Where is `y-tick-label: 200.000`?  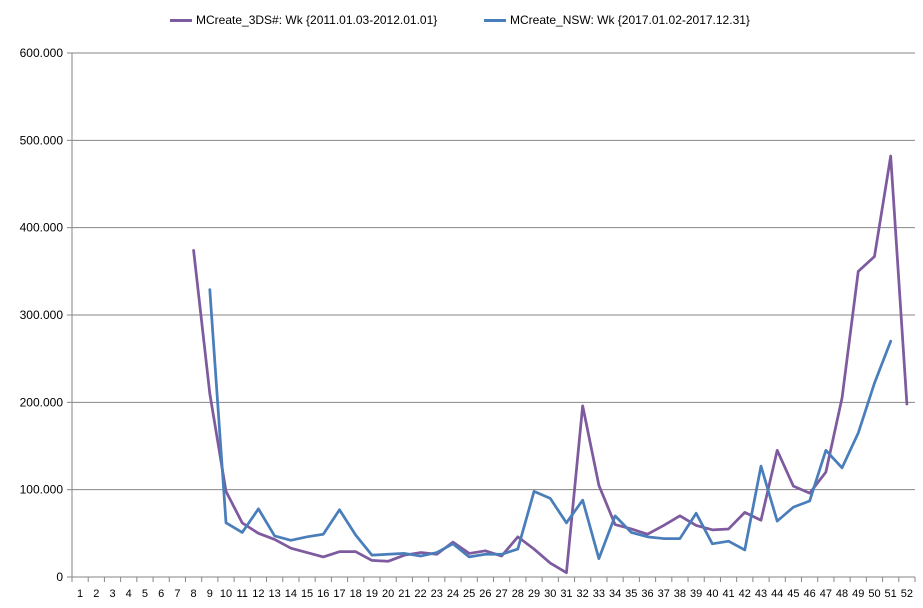 y-tick-label: 200.000 is located at coordinates (42, 402).